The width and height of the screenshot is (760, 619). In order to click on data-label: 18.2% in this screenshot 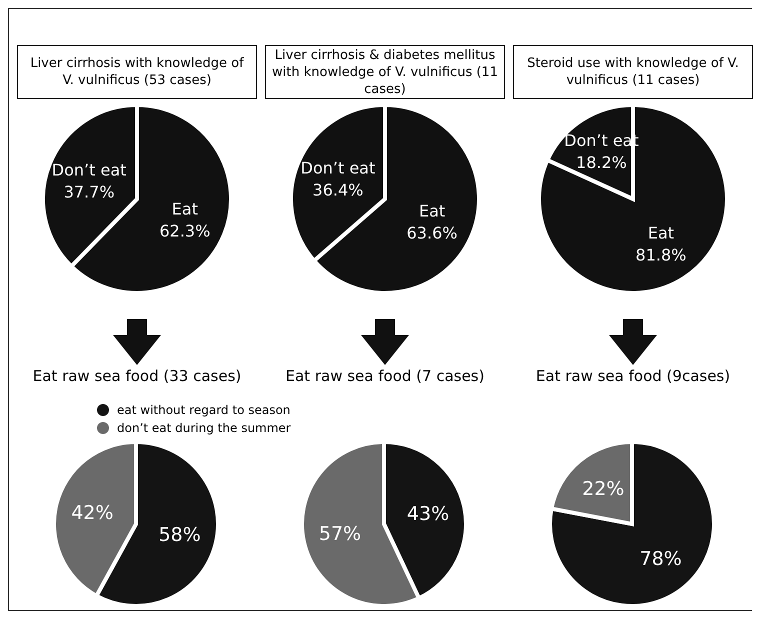, I will do `click(601, 162)`.